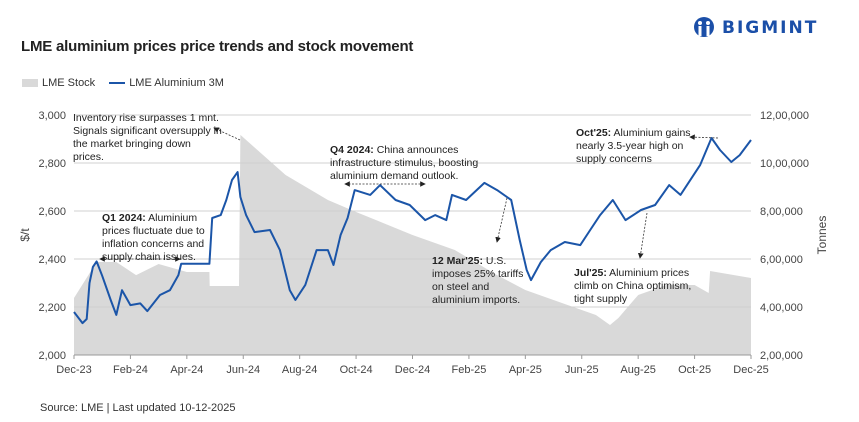  I want to click on x-tick-label: Feb-24, so click(130, 370).